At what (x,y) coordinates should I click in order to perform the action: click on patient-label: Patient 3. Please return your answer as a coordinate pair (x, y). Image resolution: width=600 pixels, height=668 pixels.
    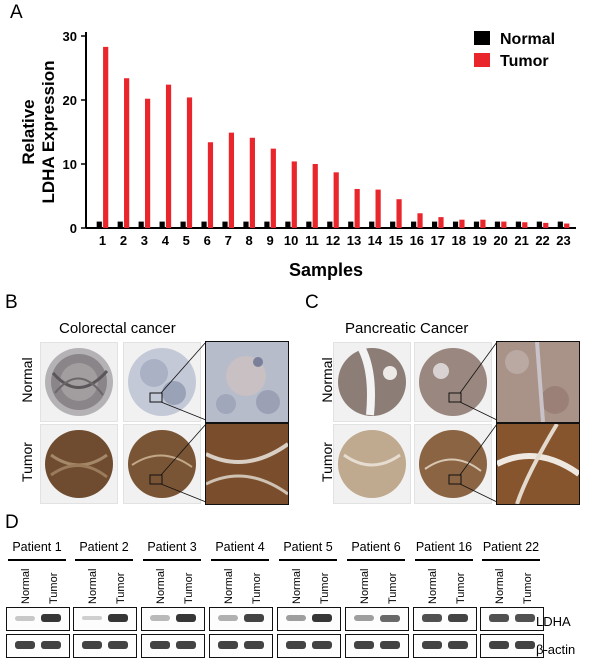
    Looking at the image, I should click on (172, 547).